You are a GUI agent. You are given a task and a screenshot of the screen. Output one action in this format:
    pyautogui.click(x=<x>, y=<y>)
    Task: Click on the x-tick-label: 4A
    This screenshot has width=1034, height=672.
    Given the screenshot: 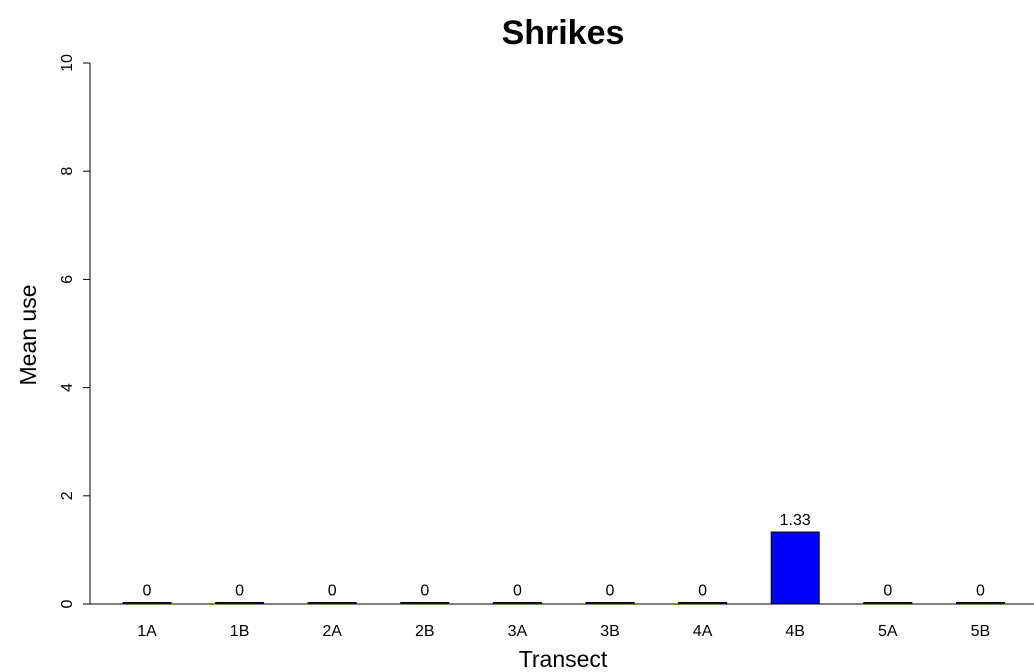 What is the action you would take?
    pyautogui.click(x=703, y=631)
    